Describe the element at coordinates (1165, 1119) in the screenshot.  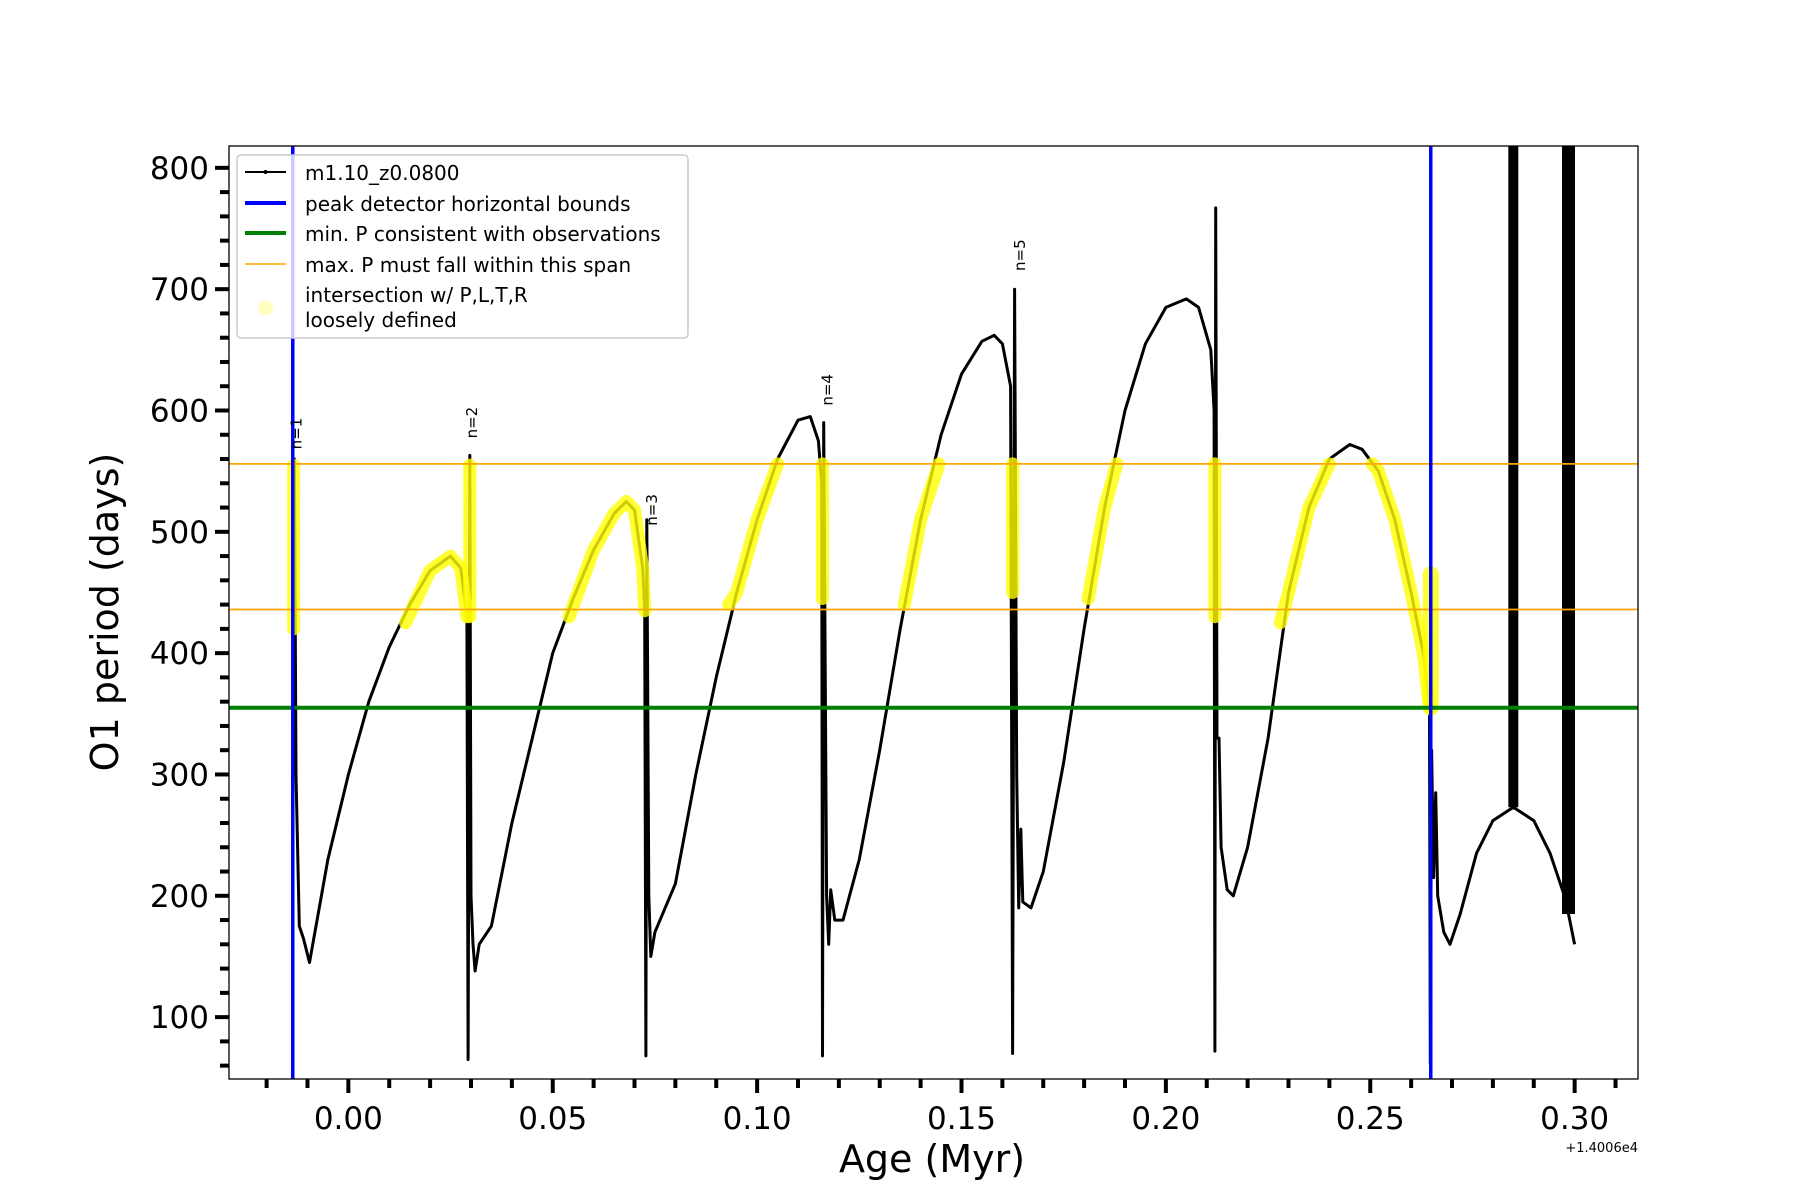
I see `x-tick-label: 0.20` at that location.